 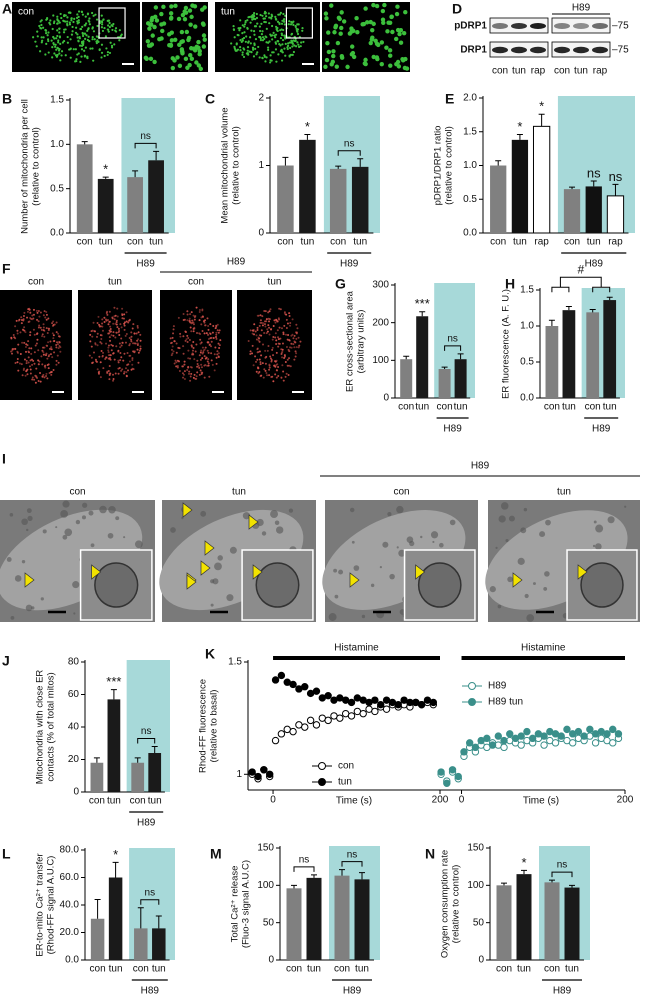 What do you see at coordinates (349, 143) in the screenshot?
I see `bracket-label: ns` at bounding box center [349, 143].